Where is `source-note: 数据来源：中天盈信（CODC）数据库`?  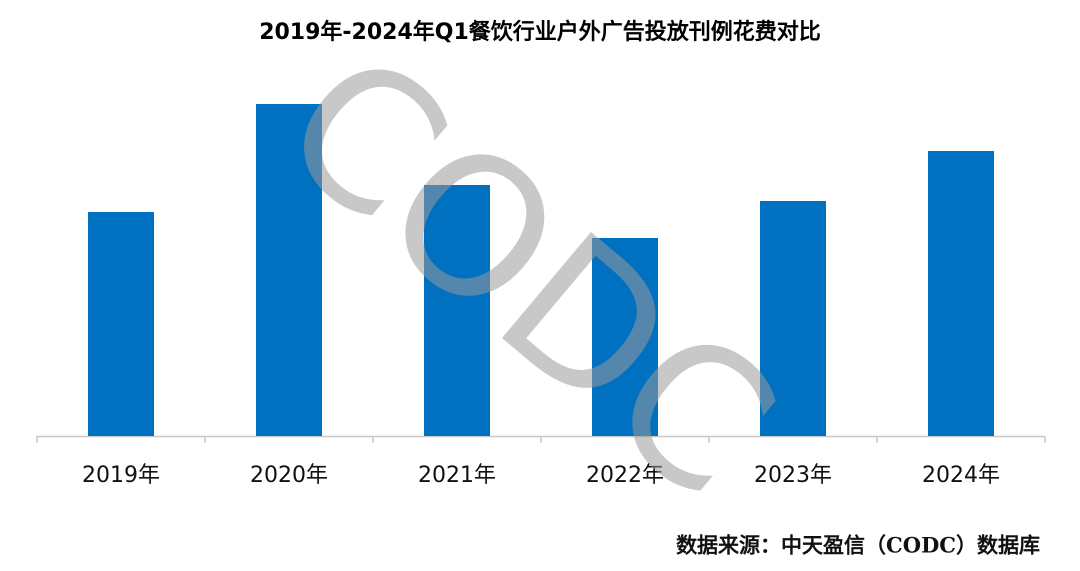 source-note: 数据来源：中天盈信（CODC）数据库 is located at coordinates (858, 545).